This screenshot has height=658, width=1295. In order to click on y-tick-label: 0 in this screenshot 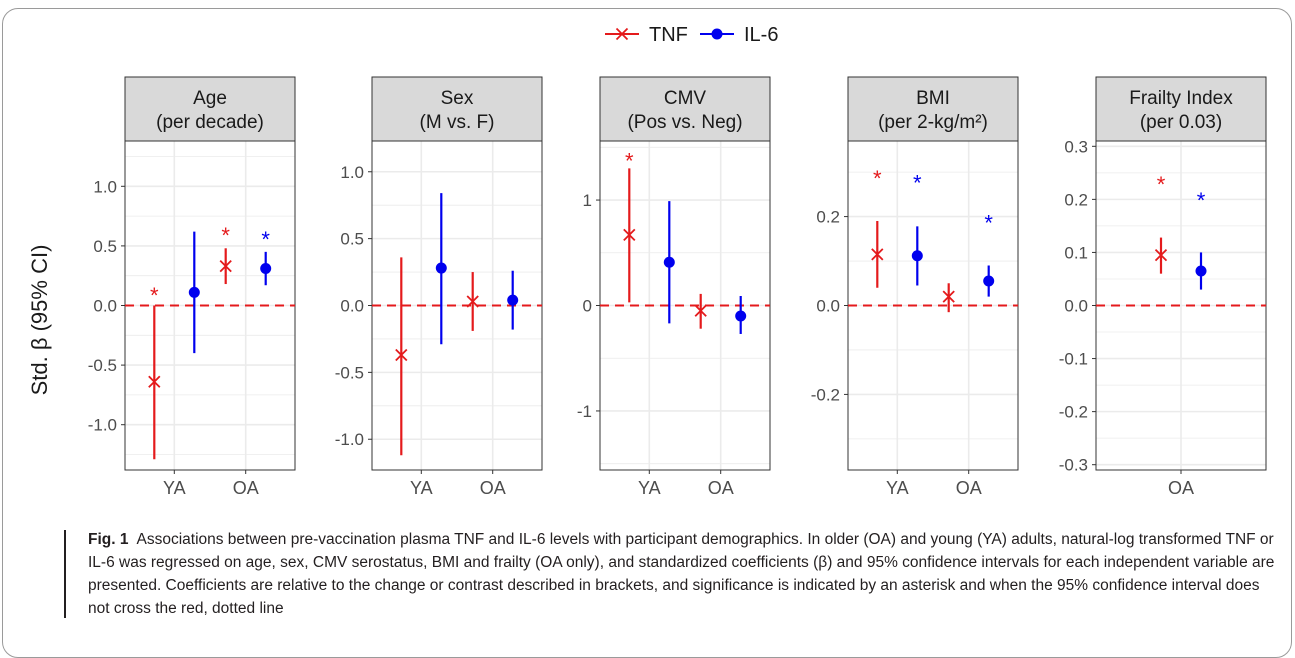, I will do `click(587, 306)`.